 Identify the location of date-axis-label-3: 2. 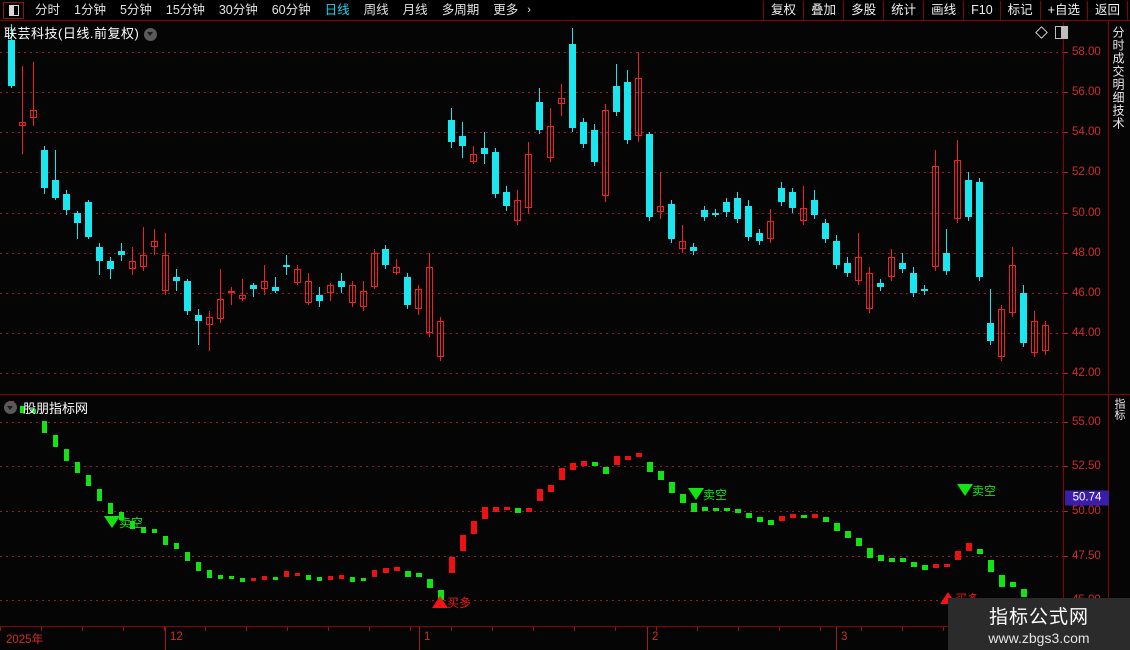
(655, 637).